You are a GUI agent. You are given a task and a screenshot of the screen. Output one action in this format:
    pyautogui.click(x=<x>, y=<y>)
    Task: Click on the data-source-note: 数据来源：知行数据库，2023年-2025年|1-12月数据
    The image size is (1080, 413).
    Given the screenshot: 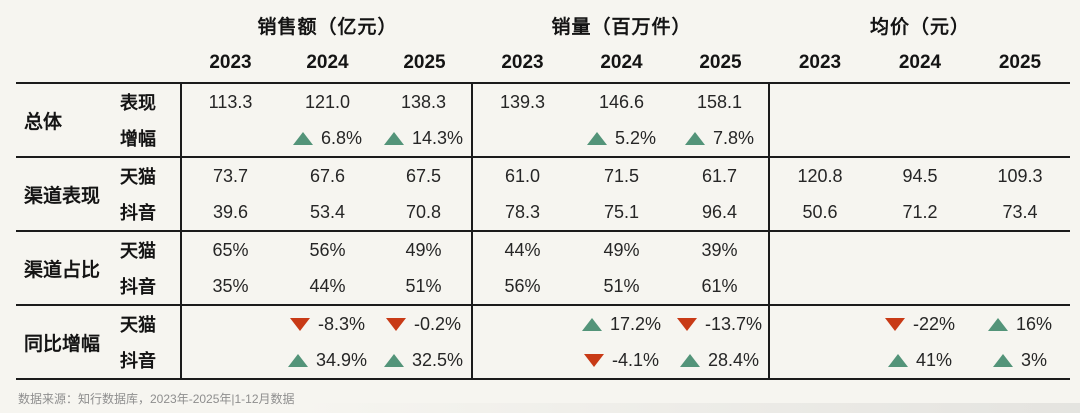 What is the action you would take?
    pyautogui.click(x=156, y=399)
    